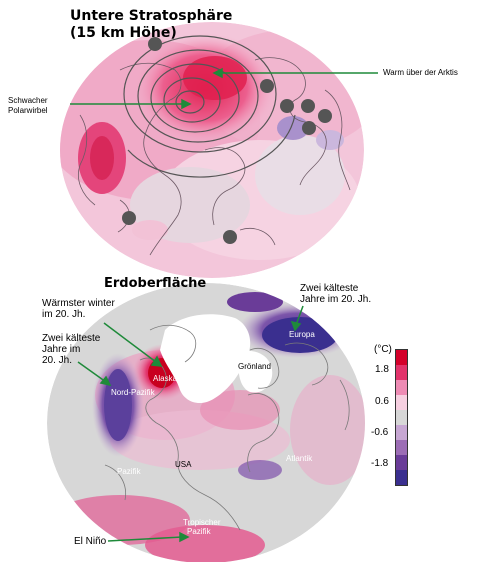  Describe the element at coordinates (302, 334) in the screenshot. I see `region-europa-label: Europa` at that location.